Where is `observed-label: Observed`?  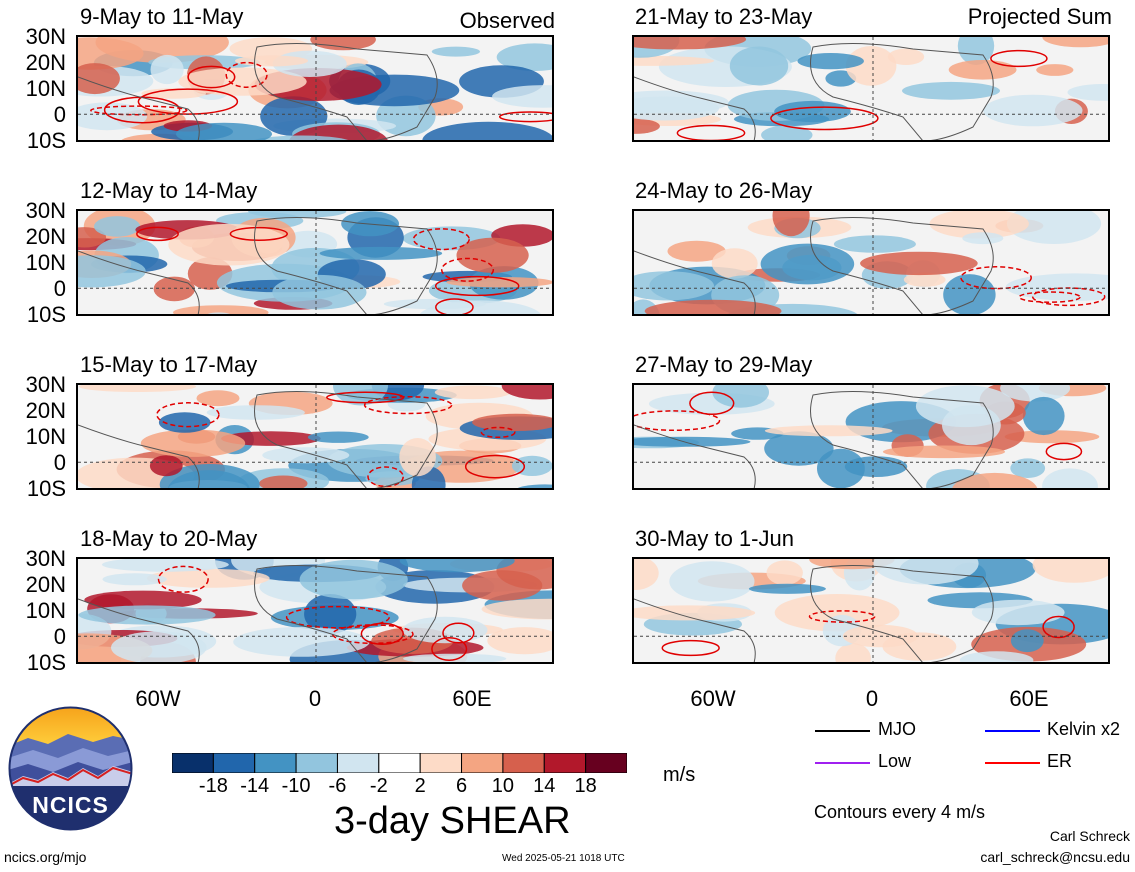
observed-label: Observed is located at coordinates (507, 20).